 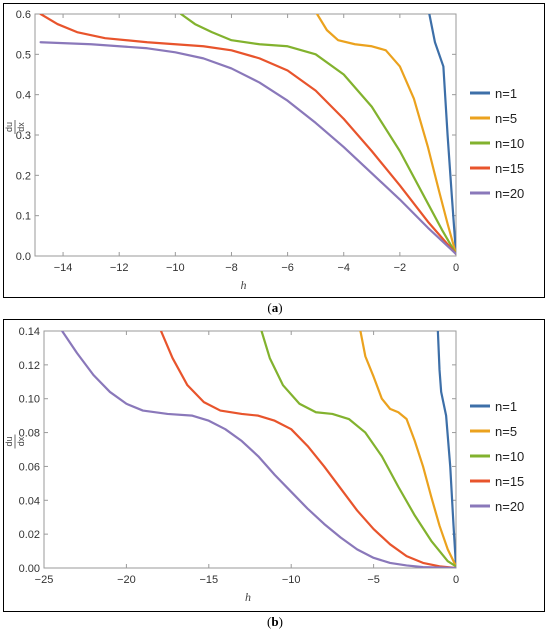 I want to click on chart-a-ylabel-den: dx, so click(x=21, y=127).